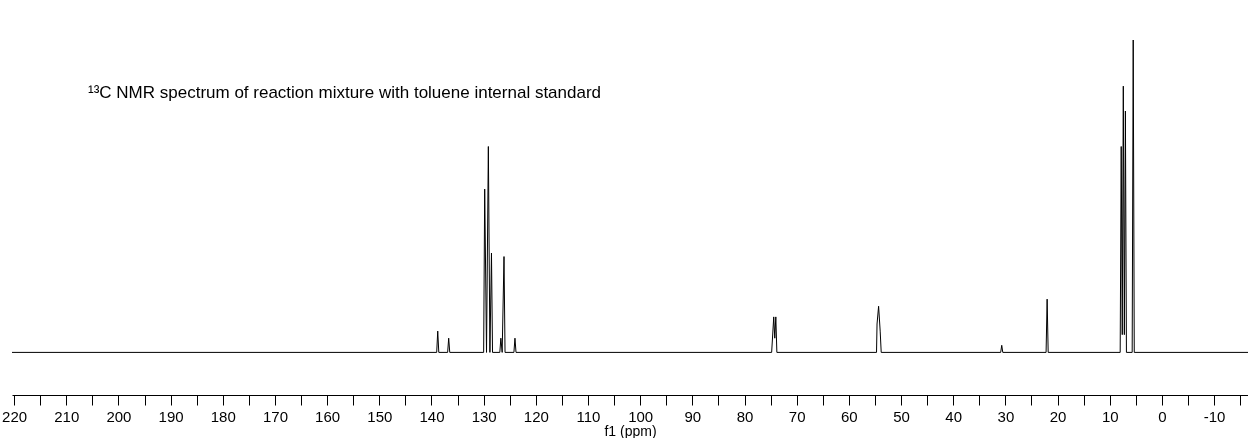  What do you see at coordinates (119, 416) in the screenshot?
I see `x-tick-label: 200` at bounding box center [119, 416].